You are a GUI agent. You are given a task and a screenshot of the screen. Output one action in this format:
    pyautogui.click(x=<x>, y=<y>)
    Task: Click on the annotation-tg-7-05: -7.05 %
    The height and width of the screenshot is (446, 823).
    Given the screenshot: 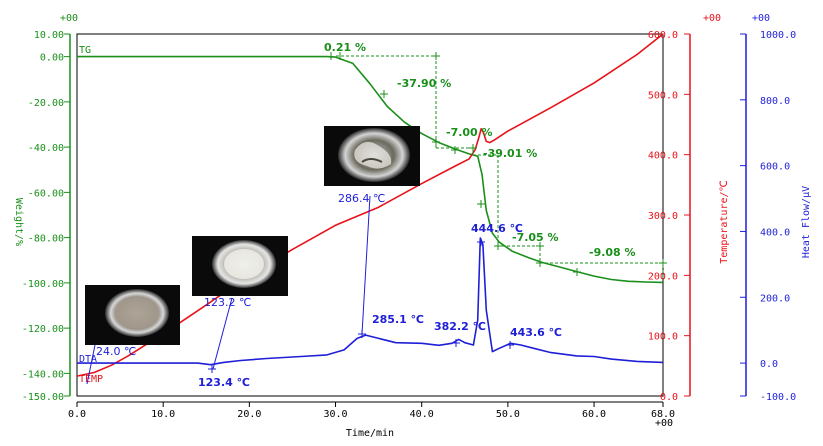 What is the action you would take?
    pyautogui.click(x=535, y=237)
    